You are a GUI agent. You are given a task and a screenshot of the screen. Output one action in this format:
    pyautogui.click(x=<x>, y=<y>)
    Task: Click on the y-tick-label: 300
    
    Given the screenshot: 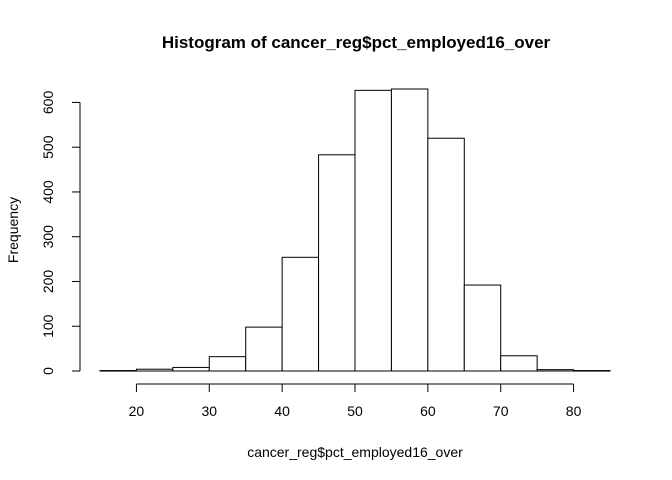 What is the action you would take?
    pyautogui.click(x=48, y=237)
    